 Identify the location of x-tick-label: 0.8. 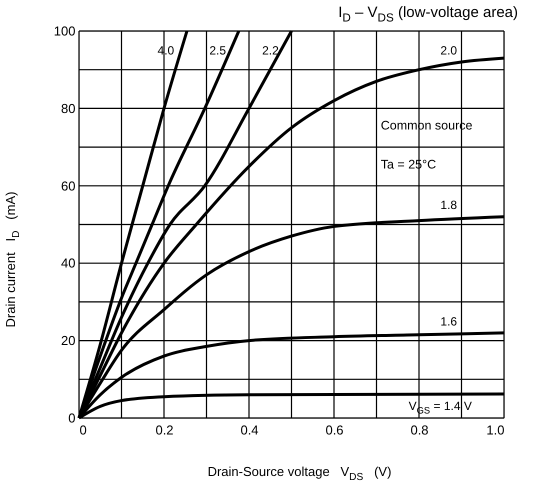
(419, 430).